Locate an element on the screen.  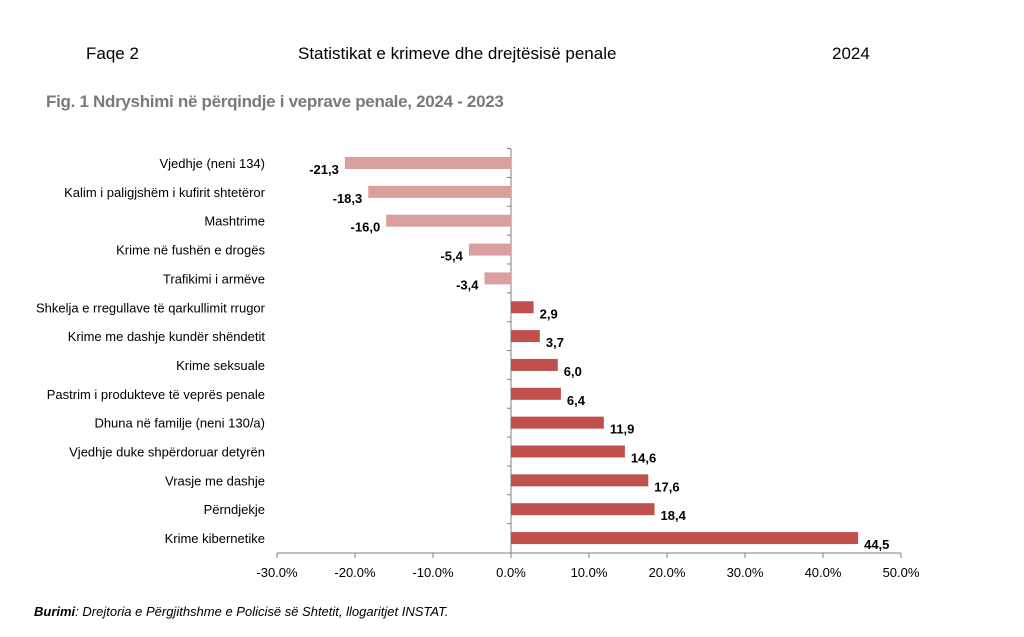
category-label: Vjedhje (neni 134) is located at coordinates (212, 163).